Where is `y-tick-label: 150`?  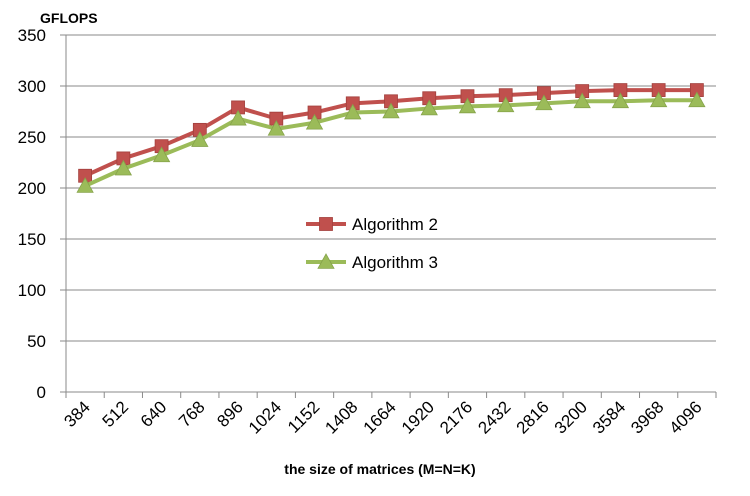
y-tick-label: 150 is located at coordinates (32, 239).